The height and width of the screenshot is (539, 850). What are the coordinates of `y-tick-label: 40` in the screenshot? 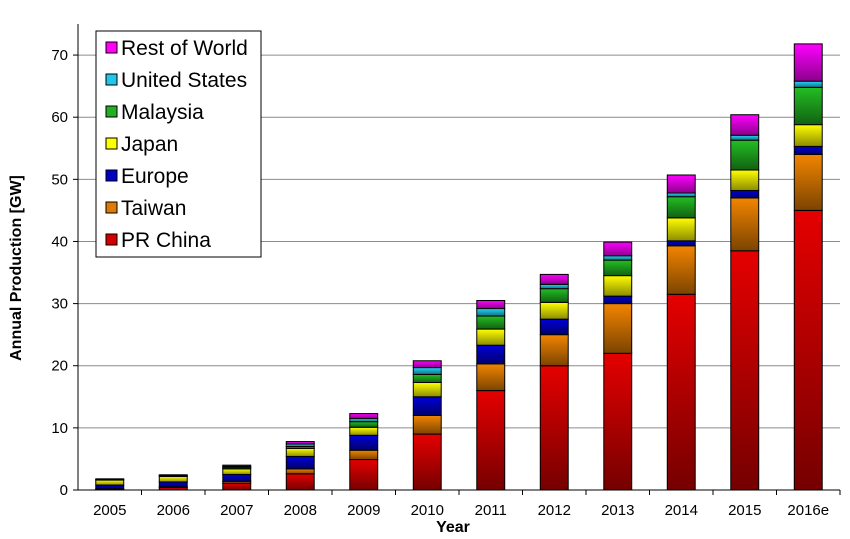 It's located at (59, 241).